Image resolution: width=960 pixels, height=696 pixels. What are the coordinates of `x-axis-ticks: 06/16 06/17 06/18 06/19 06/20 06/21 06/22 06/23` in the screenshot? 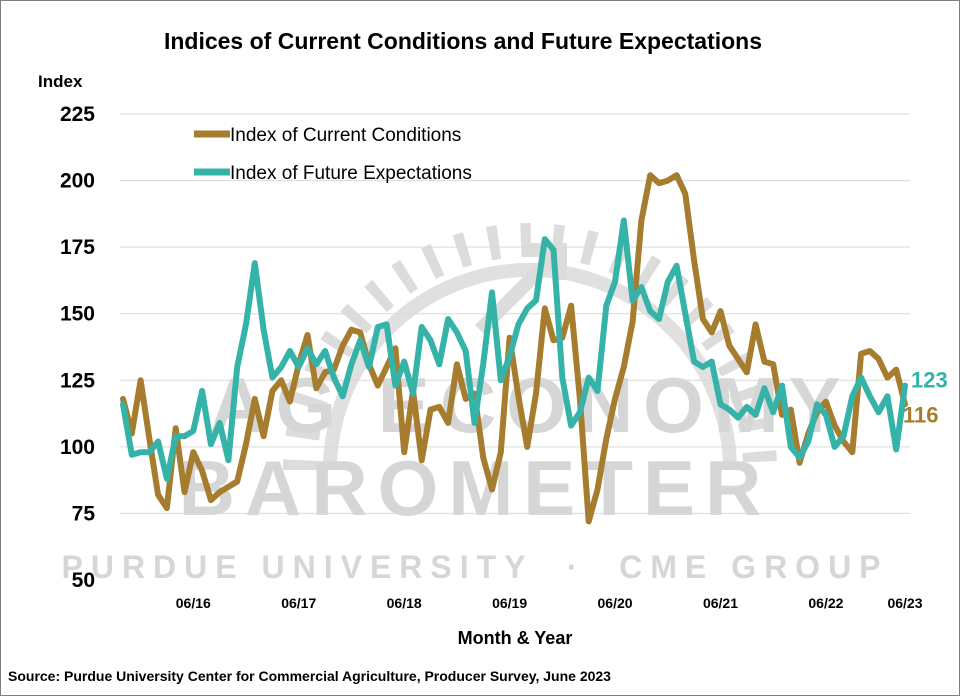 It's located at (549, 603).